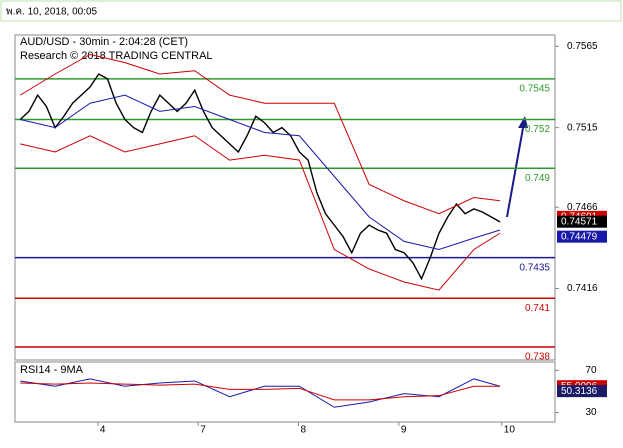 Image resolution: width=623 pixels, height=448 pixels. Describe the element at coordinates (537, 357) in the screenshot. I see `level-label: 0.738` at that location.